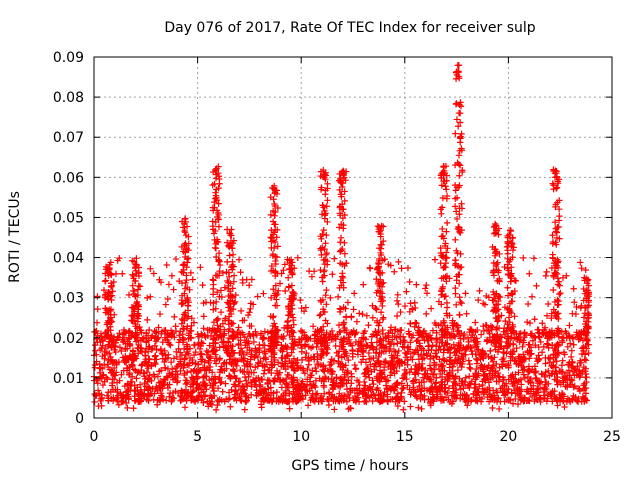 The image size is (640, 480). What do you see at coordinates (68, 138) in the screenshot?
I see `y-tick-label: 0.07` at bounding box center [68, 138].